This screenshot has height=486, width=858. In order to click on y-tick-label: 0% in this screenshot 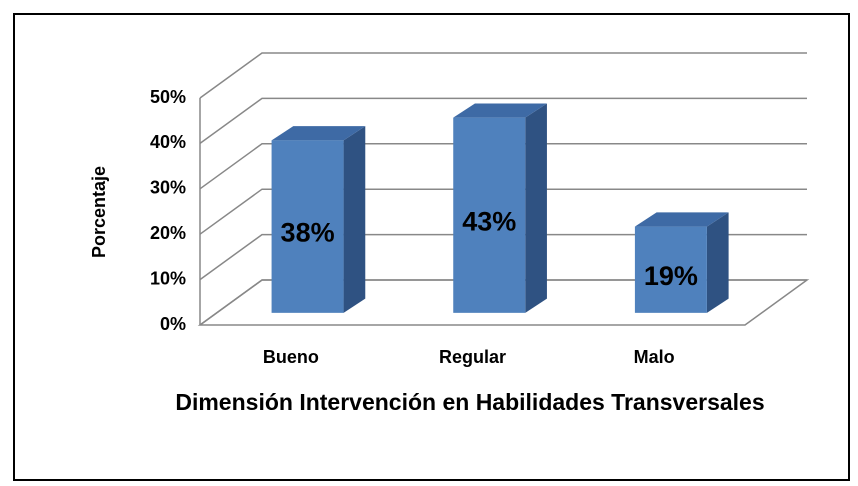, I will do `click(173, 324)`.